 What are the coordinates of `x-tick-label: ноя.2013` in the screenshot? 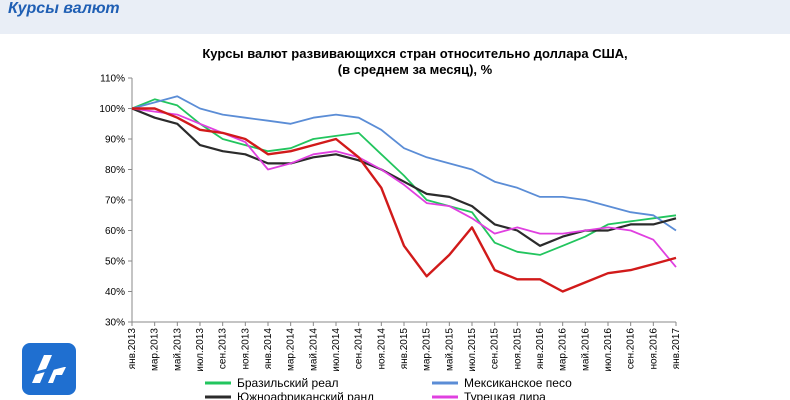 It's located at (245, 349).